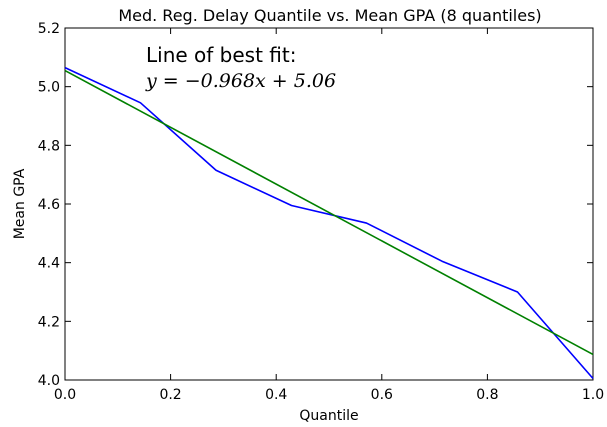 This screenshot has width=607, height=427. What do you see at coordinates (49, 29) in the screenshot?
I see `y-tick-label: 5.2` at bounding box center [49, 29].